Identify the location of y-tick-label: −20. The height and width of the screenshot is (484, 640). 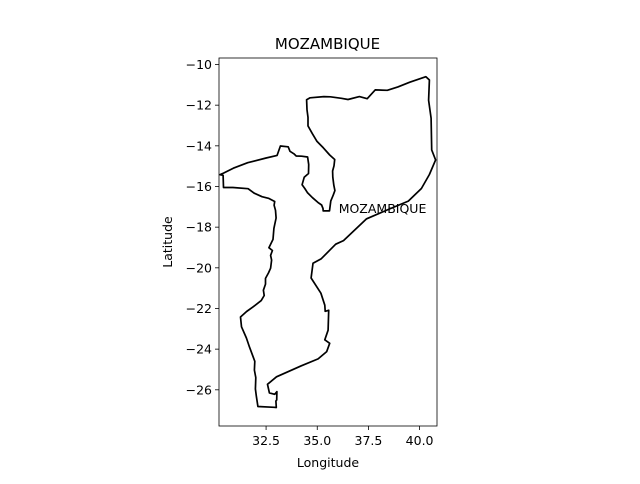
(199, 267).